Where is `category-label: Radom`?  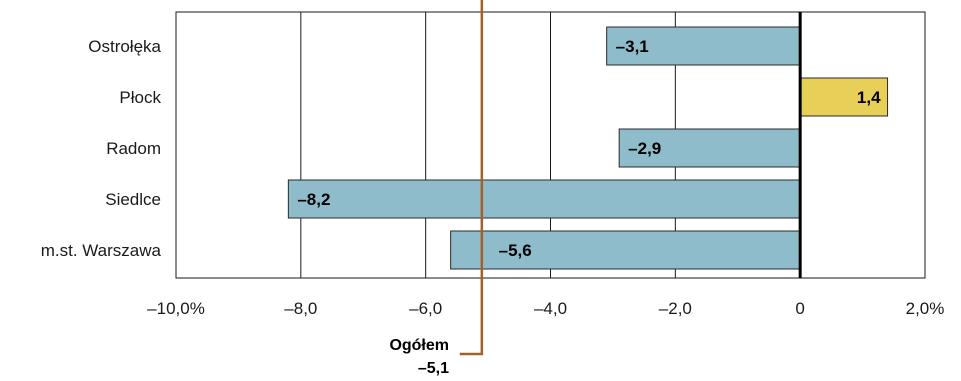
category-label: Radom is located at coordinates (133, 148).